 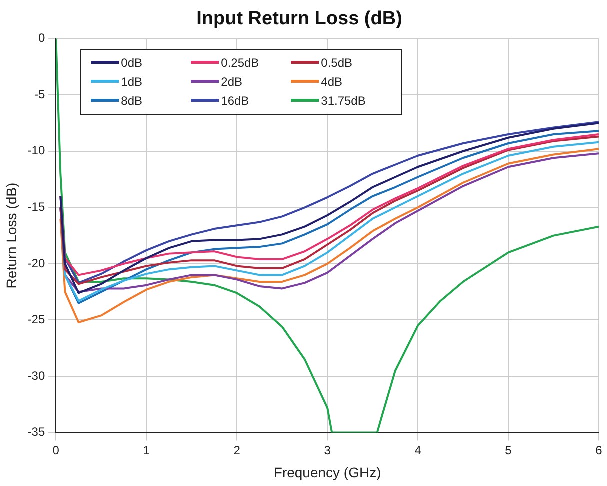 What do you see at coordinates (343, 101) in the screenshot?
I see `legend-label: 31.75dB` at bounding box center [343, 101].